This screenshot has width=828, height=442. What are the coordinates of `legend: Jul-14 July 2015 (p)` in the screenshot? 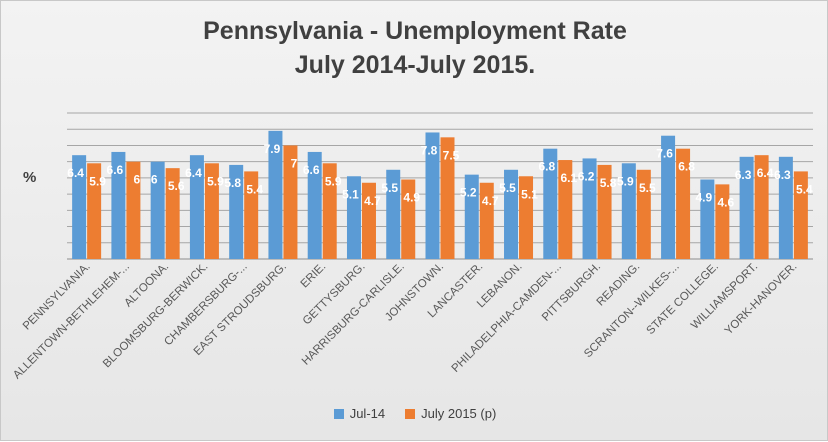 It's located at (414, 413).